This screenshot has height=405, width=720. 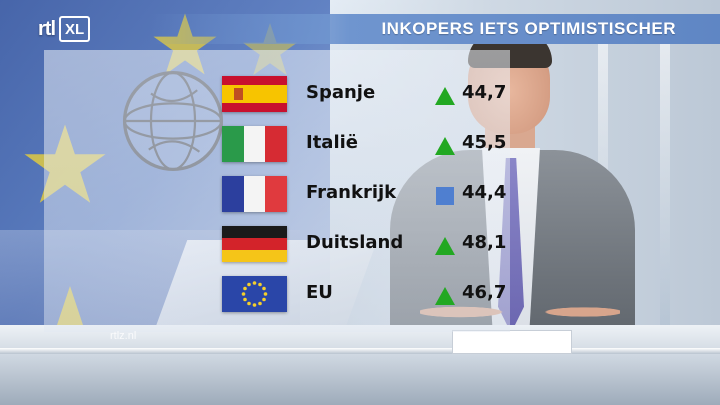 I want to click on table-row: Frankrijk 44,4, so click(x=372, y=194).